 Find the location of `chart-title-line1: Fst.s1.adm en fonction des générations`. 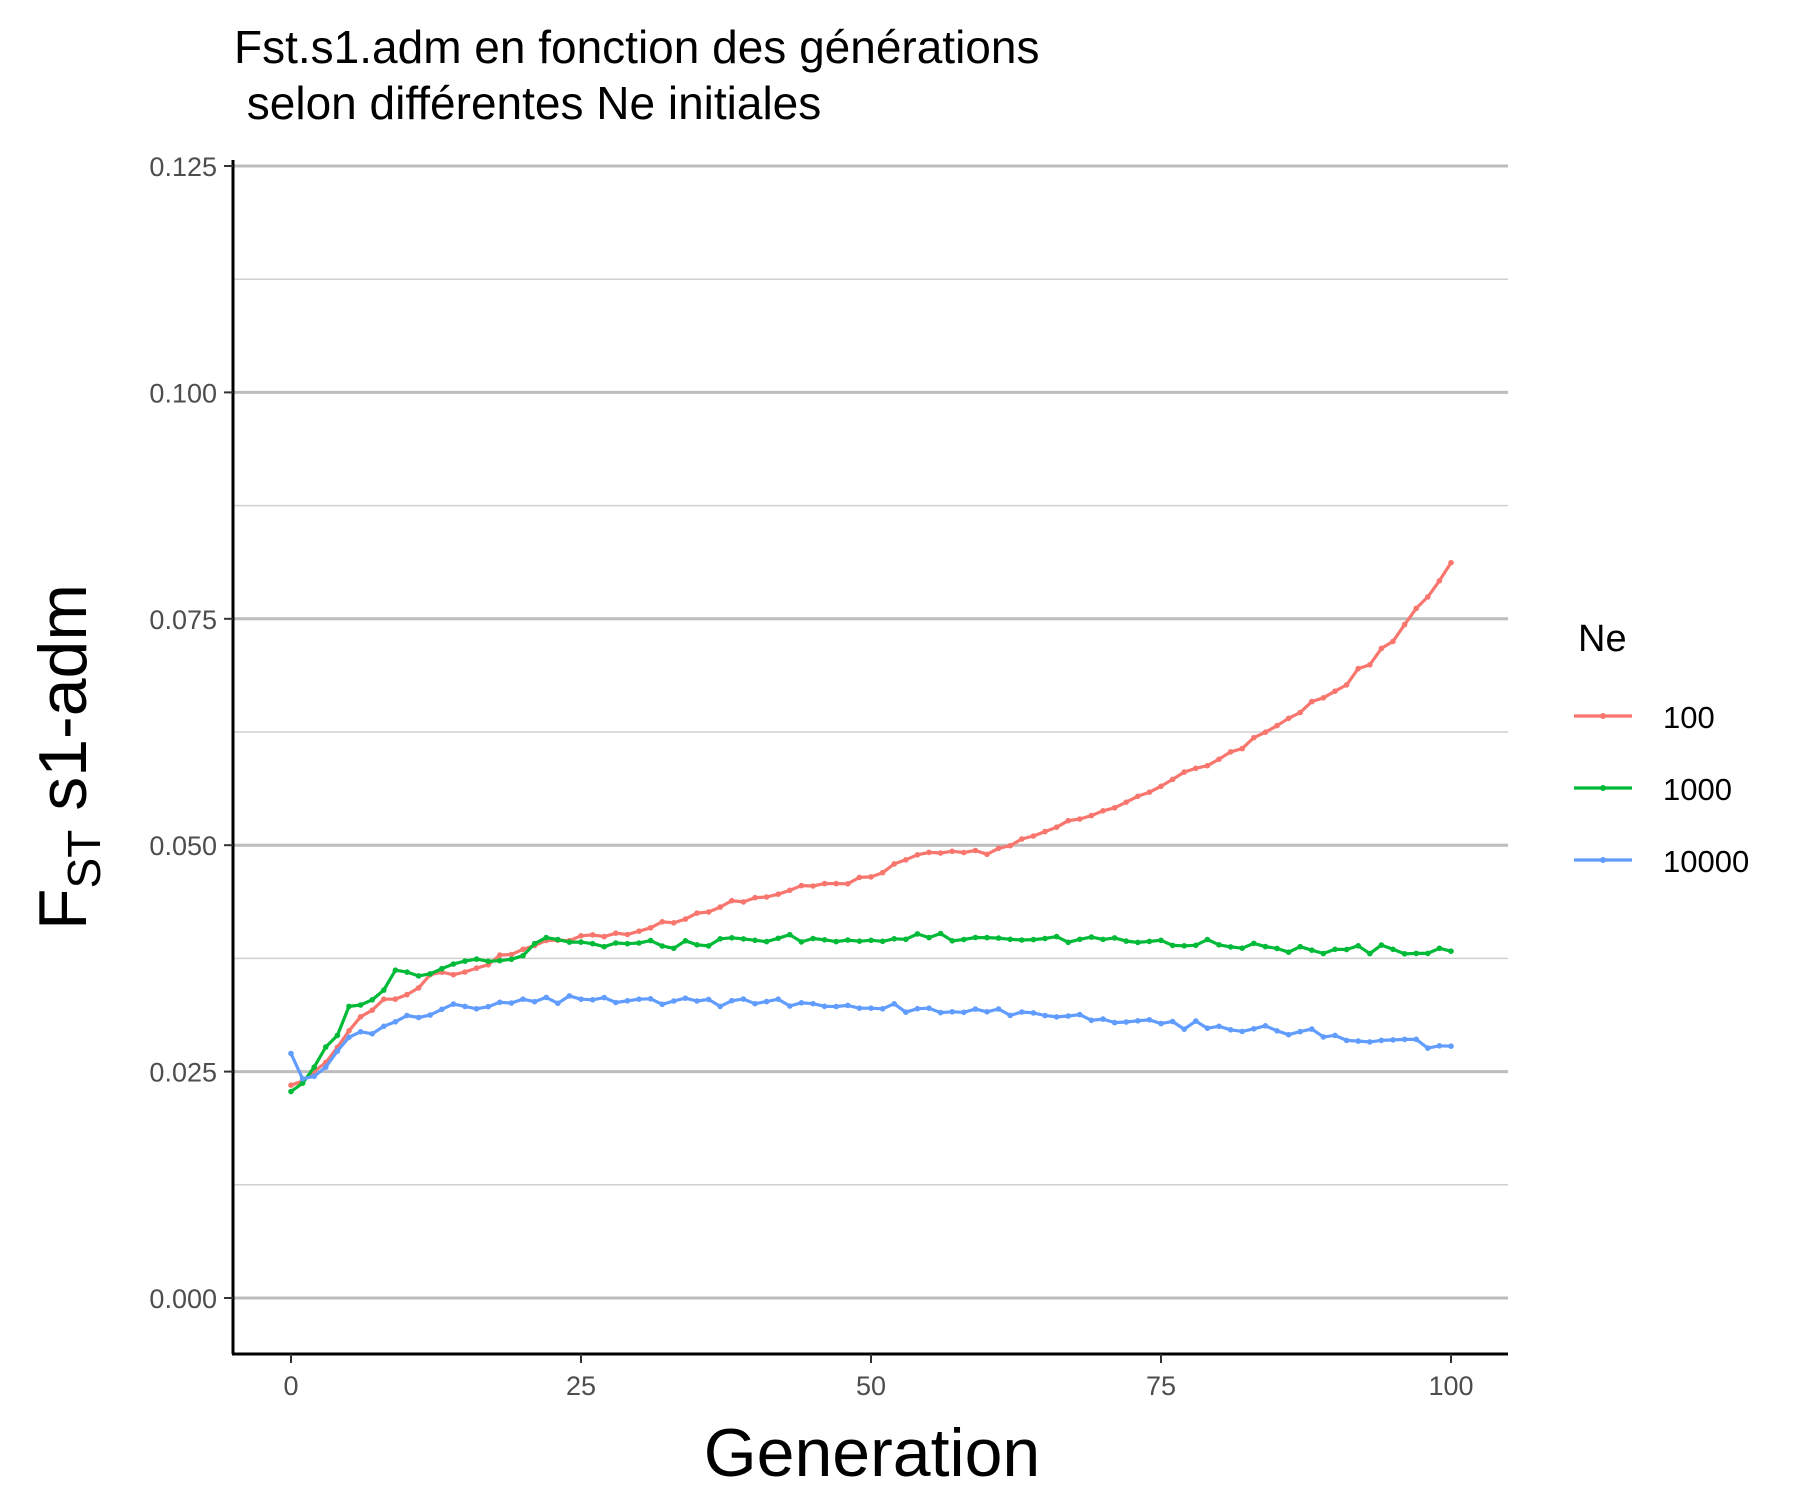

chart-title-line1: Fst.s1.adm en fonction des générations is located at coordinates (636, 47).